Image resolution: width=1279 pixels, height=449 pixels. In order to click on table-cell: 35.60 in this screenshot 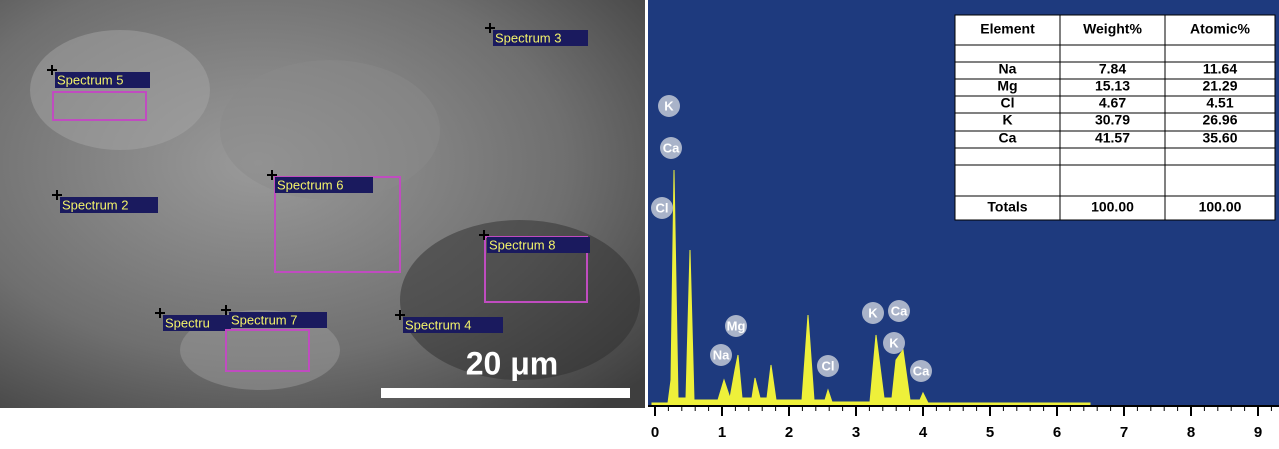, I will do `click(1219, 138)`.